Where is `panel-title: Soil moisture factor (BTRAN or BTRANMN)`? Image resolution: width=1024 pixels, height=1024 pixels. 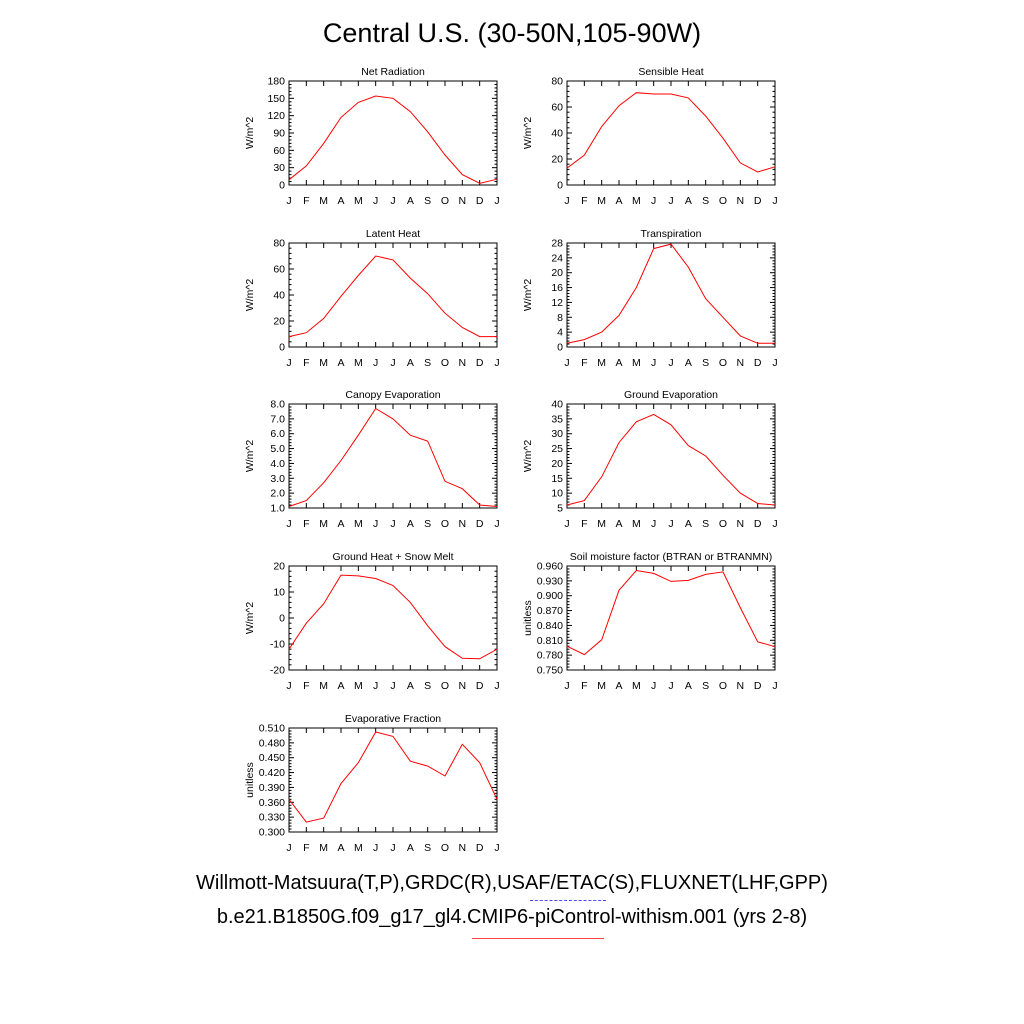 panel-title: Soil moisture factor (BTRAN or BTRANMN) is located at coordinates (671, 557).